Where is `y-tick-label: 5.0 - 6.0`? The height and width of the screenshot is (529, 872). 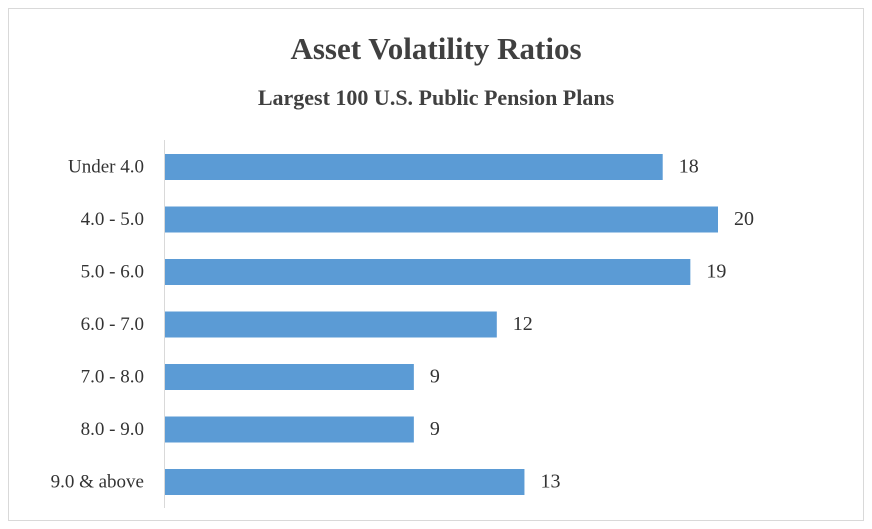
y-tick-label: 5.0 - 6.0 is located at coordinates (112, 271).